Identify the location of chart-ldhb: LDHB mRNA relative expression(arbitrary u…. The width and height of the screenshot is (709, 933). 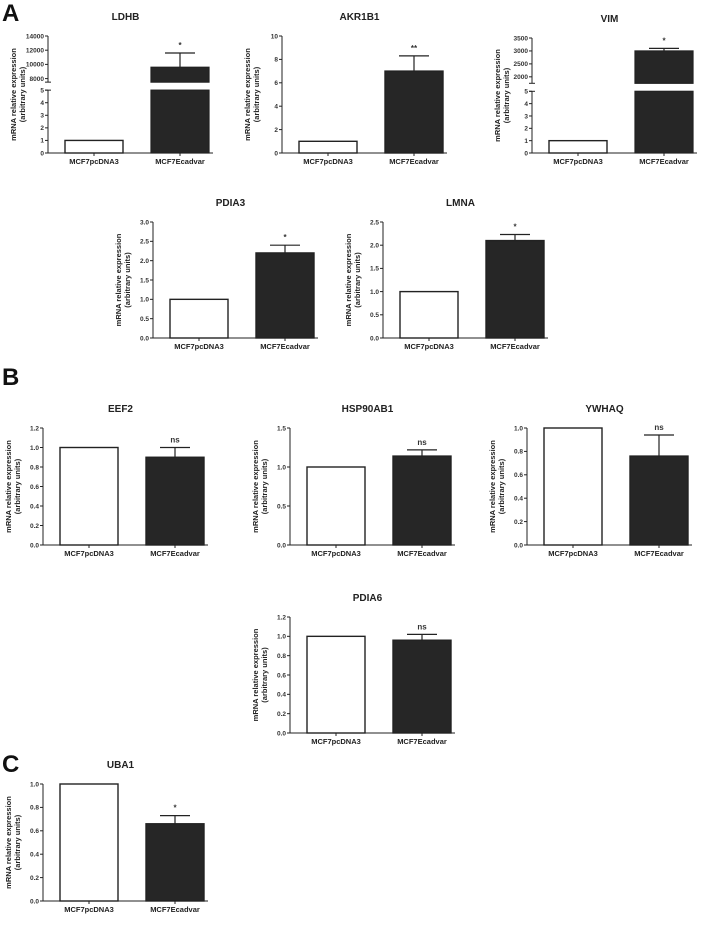
(110, 97).